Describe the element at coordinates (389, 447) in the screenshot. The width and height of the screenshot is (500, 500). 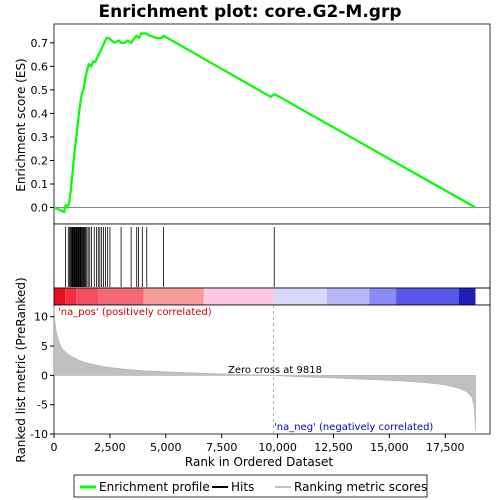
I see `x-tick-label: 15,000` at that location.